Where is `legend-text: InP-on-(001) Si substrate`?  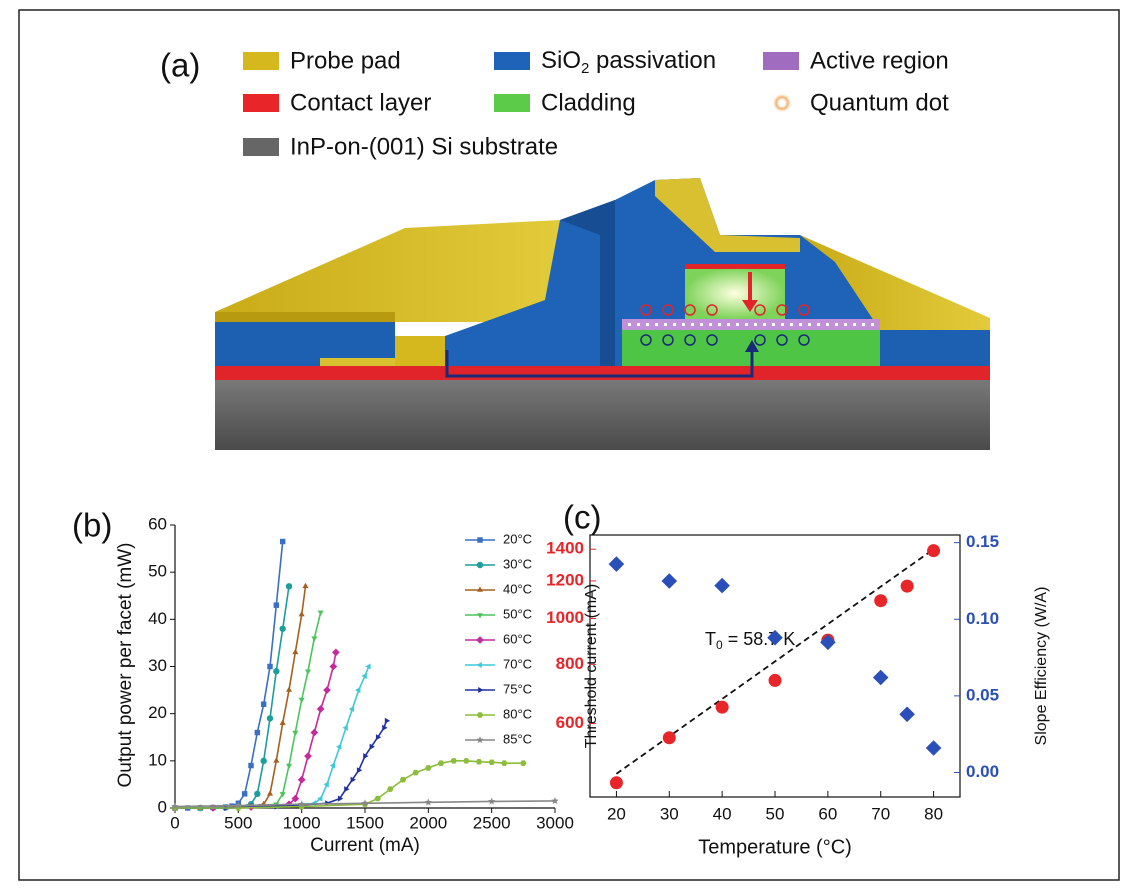 legend-text: InP-on-(001) Si substrate is located at coordinates (424, 146).